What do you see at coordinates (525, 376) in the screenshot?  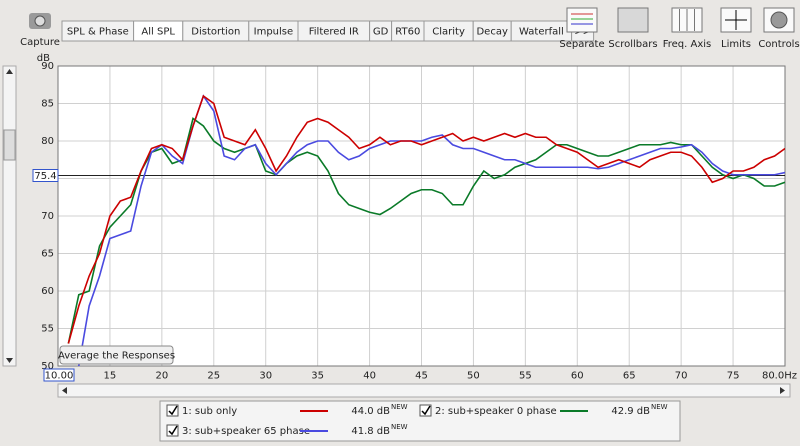 I see `x-tick-label: 55` at bounding box center [525, 376].